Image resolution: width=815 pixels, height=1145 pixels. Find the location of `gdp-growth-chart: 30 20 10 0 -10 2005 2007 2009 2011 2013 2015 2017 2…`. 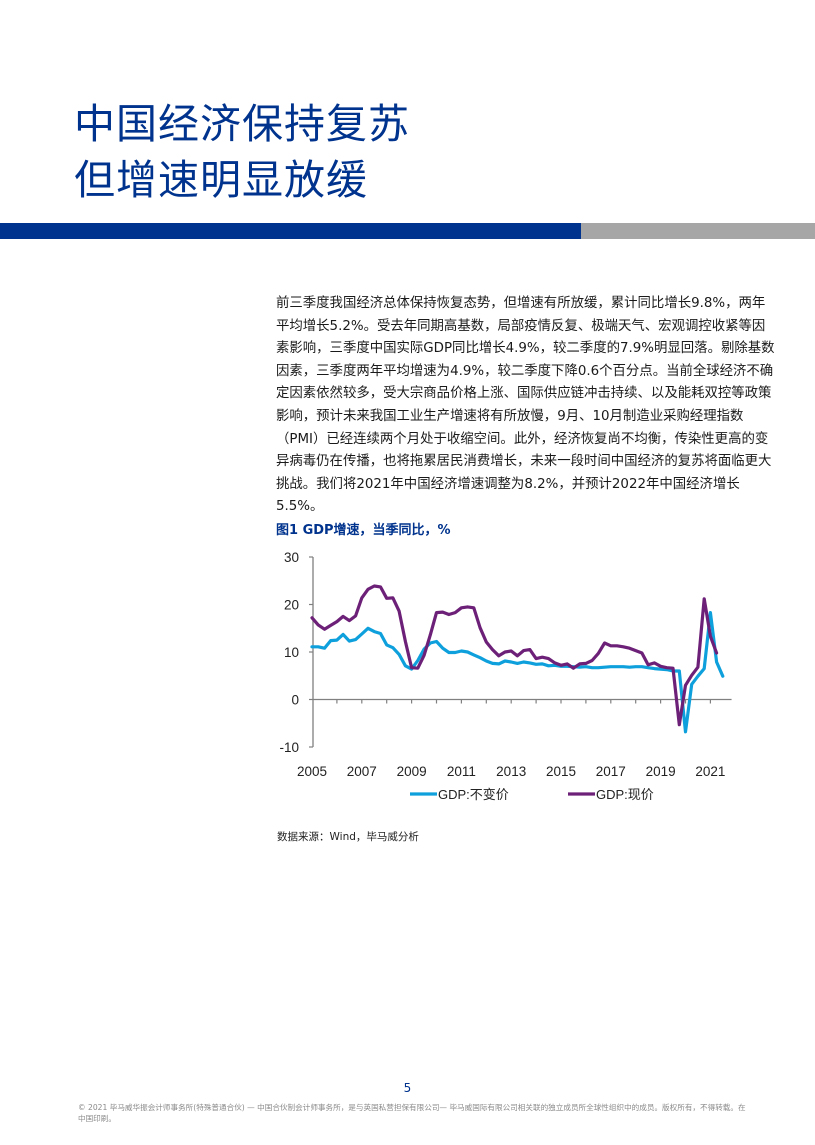

gdp-growth-chart: 30 20 10 0 -10 2005 2007 2009 2011 2013 2015 2017 2… is located at coordinates (510, 680).